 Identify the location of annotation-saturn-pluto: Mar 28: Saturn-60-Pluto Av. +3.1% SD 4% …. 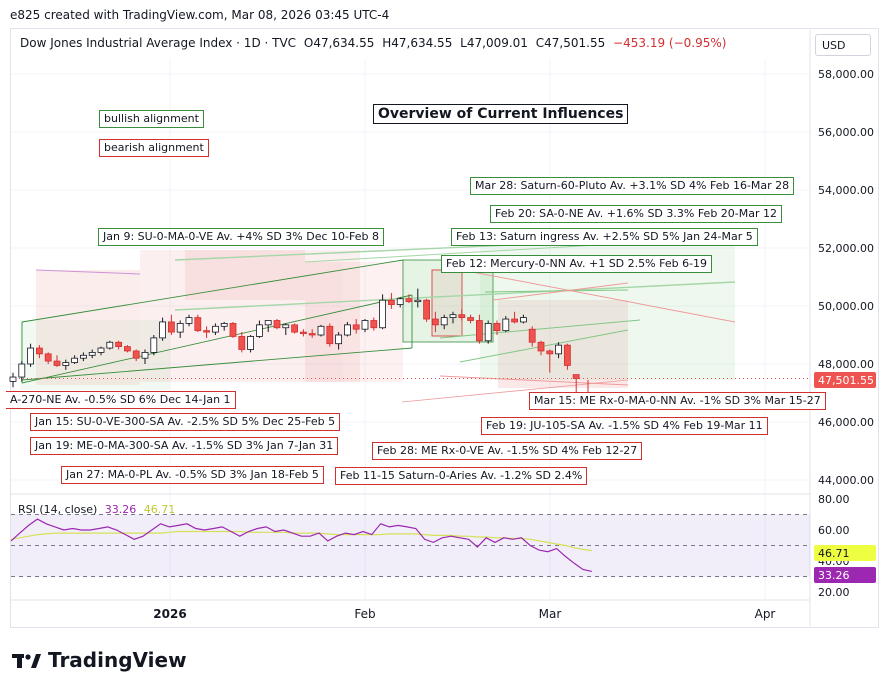
(632, 186).